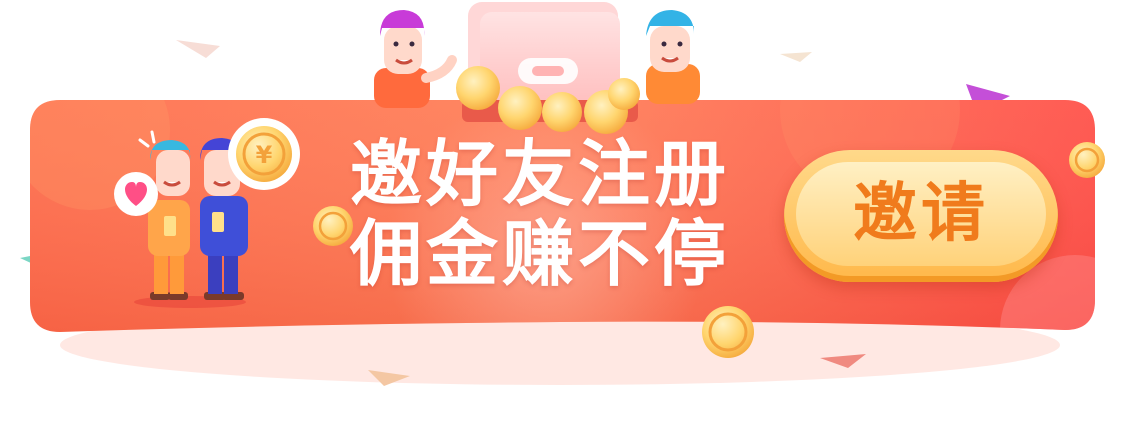 Image resolution: width=1125 pixels, height=423 pixels. I want to click on heart-icon, so click(136, 194).